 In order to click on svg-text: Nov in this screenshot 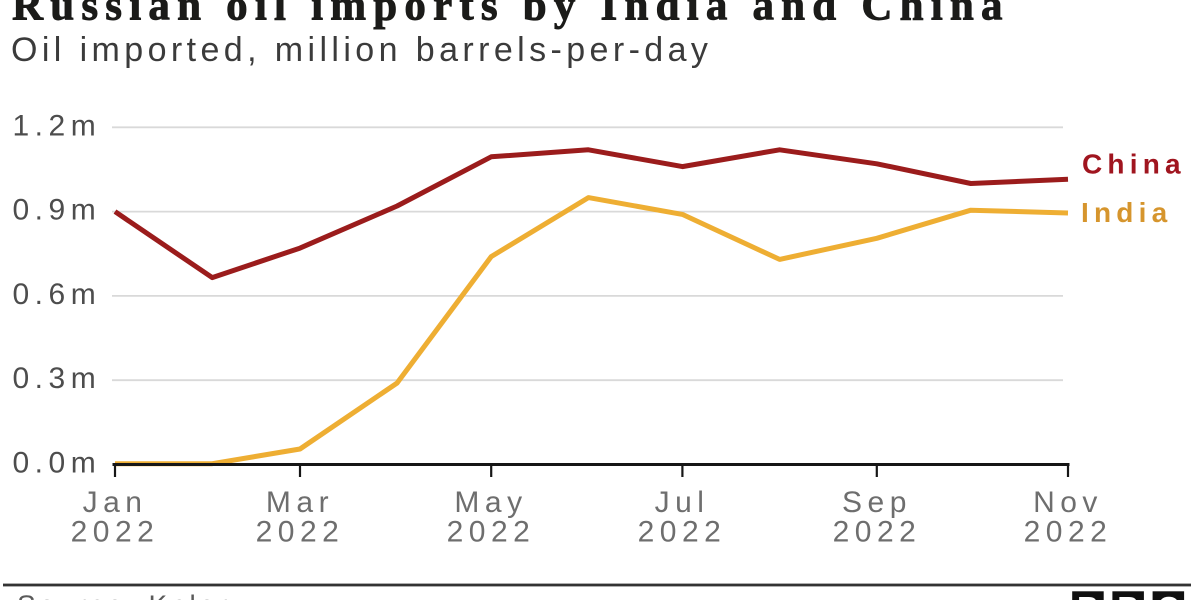, I will do `click(1068, 502)`.